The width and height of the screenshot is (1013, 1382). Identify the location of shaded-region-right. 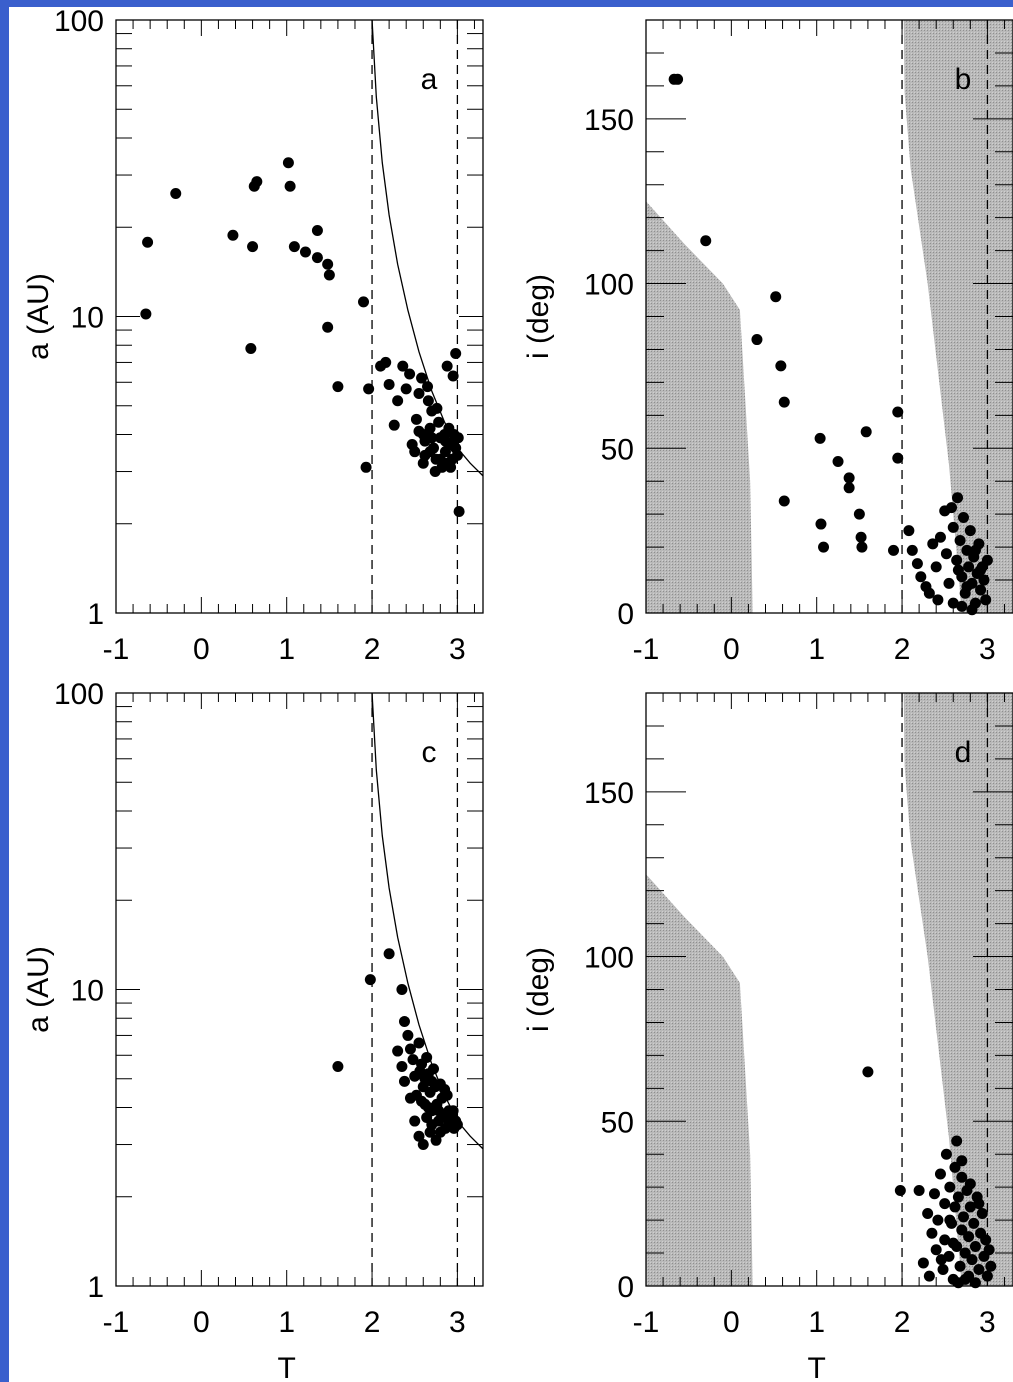
(958, 989).